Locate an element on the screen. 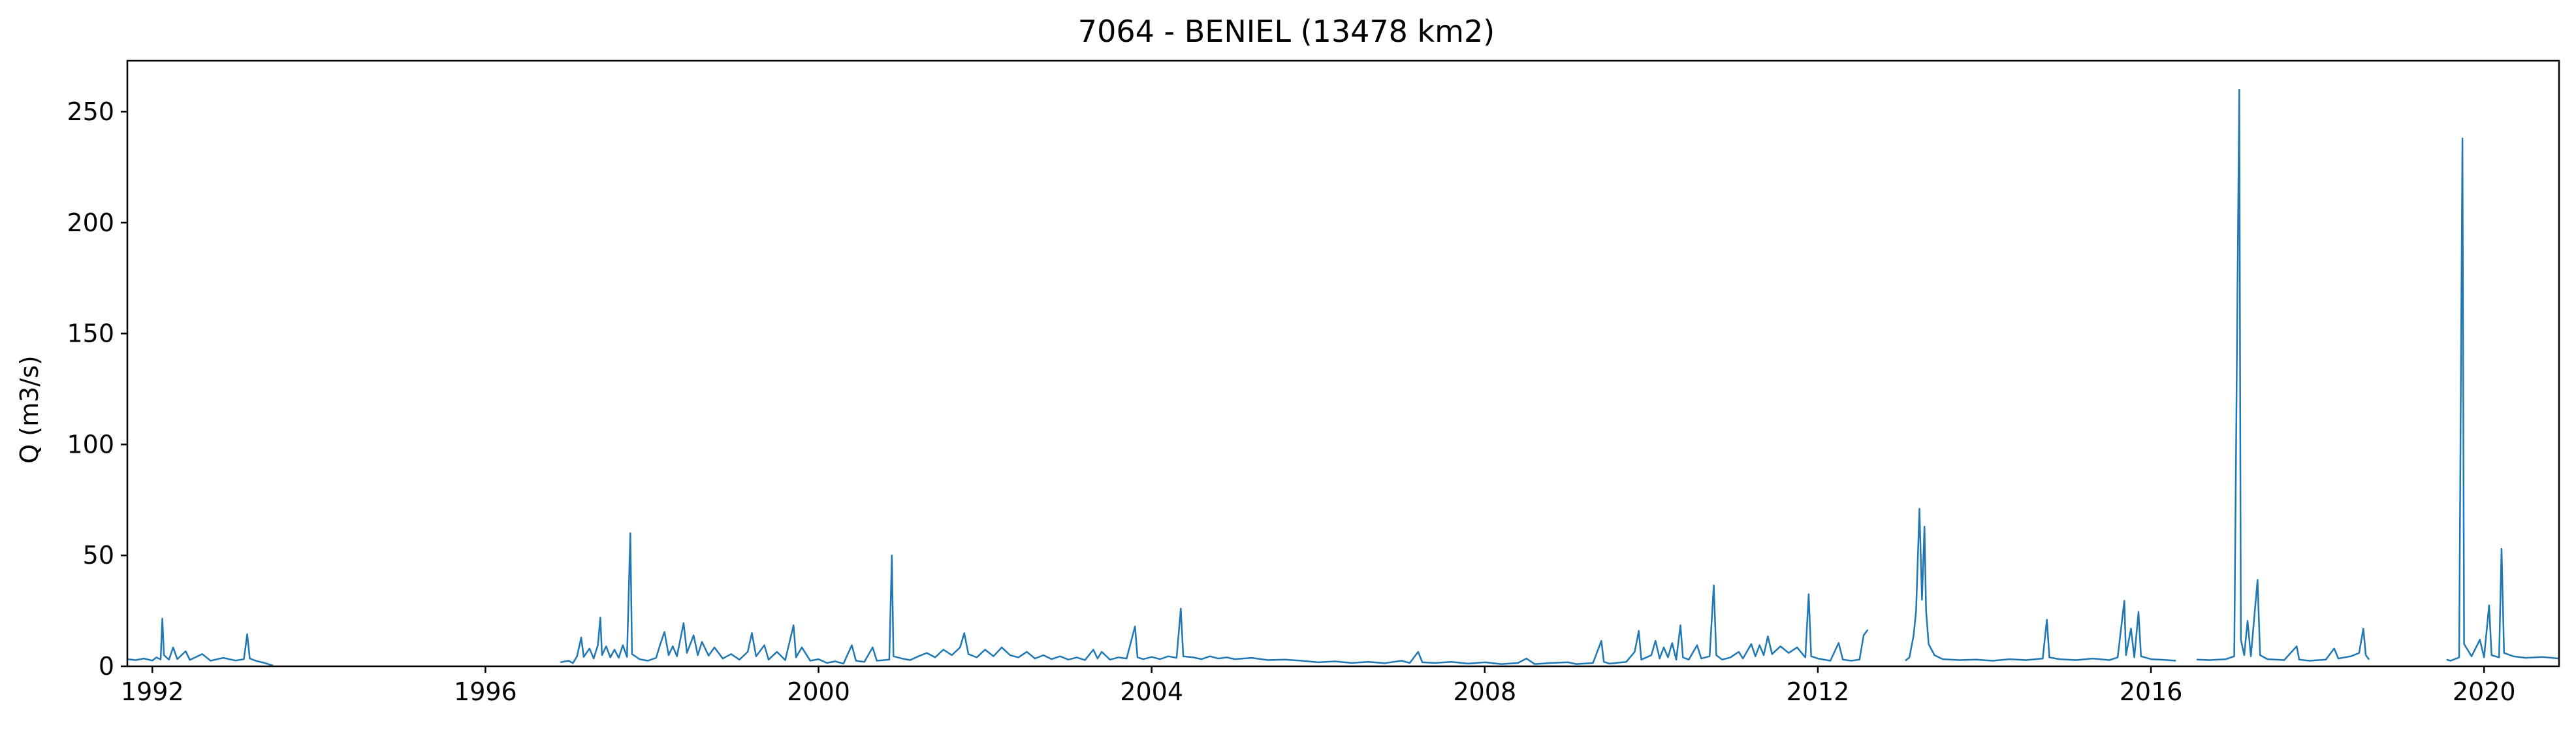 The width and height of the screenshot is (2576, 729). x-axis-ticks: 1992 1996 2000 2004 2008 2012 2016 2020 is located at coordinates (1318, 686).